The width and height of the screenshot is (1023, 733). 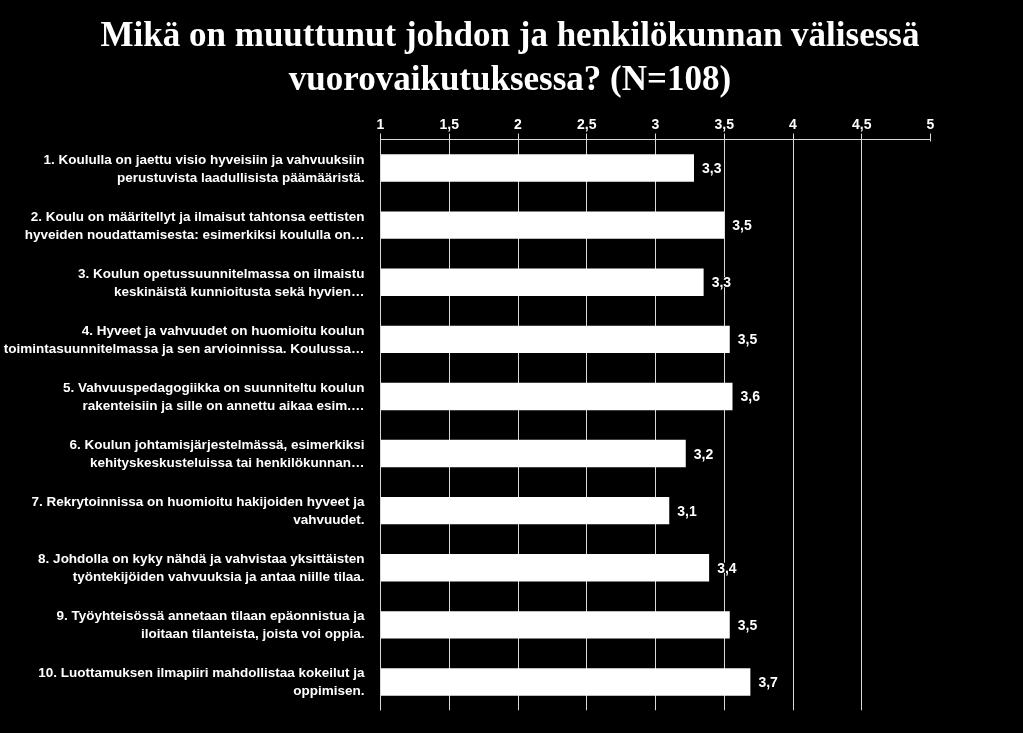 I want to click on y-tick-label: 9. Työyhteisössä annetaan tilaan epäonnistua ja iloitaan tilanteista, joista voi oppia., so click(x=210, y=625).